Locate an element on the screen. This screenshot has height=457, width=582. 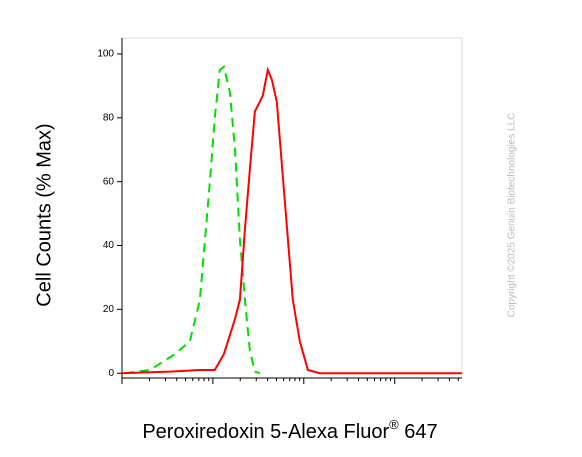
y-tick-label: 100 is located at coordinates (105, 54).